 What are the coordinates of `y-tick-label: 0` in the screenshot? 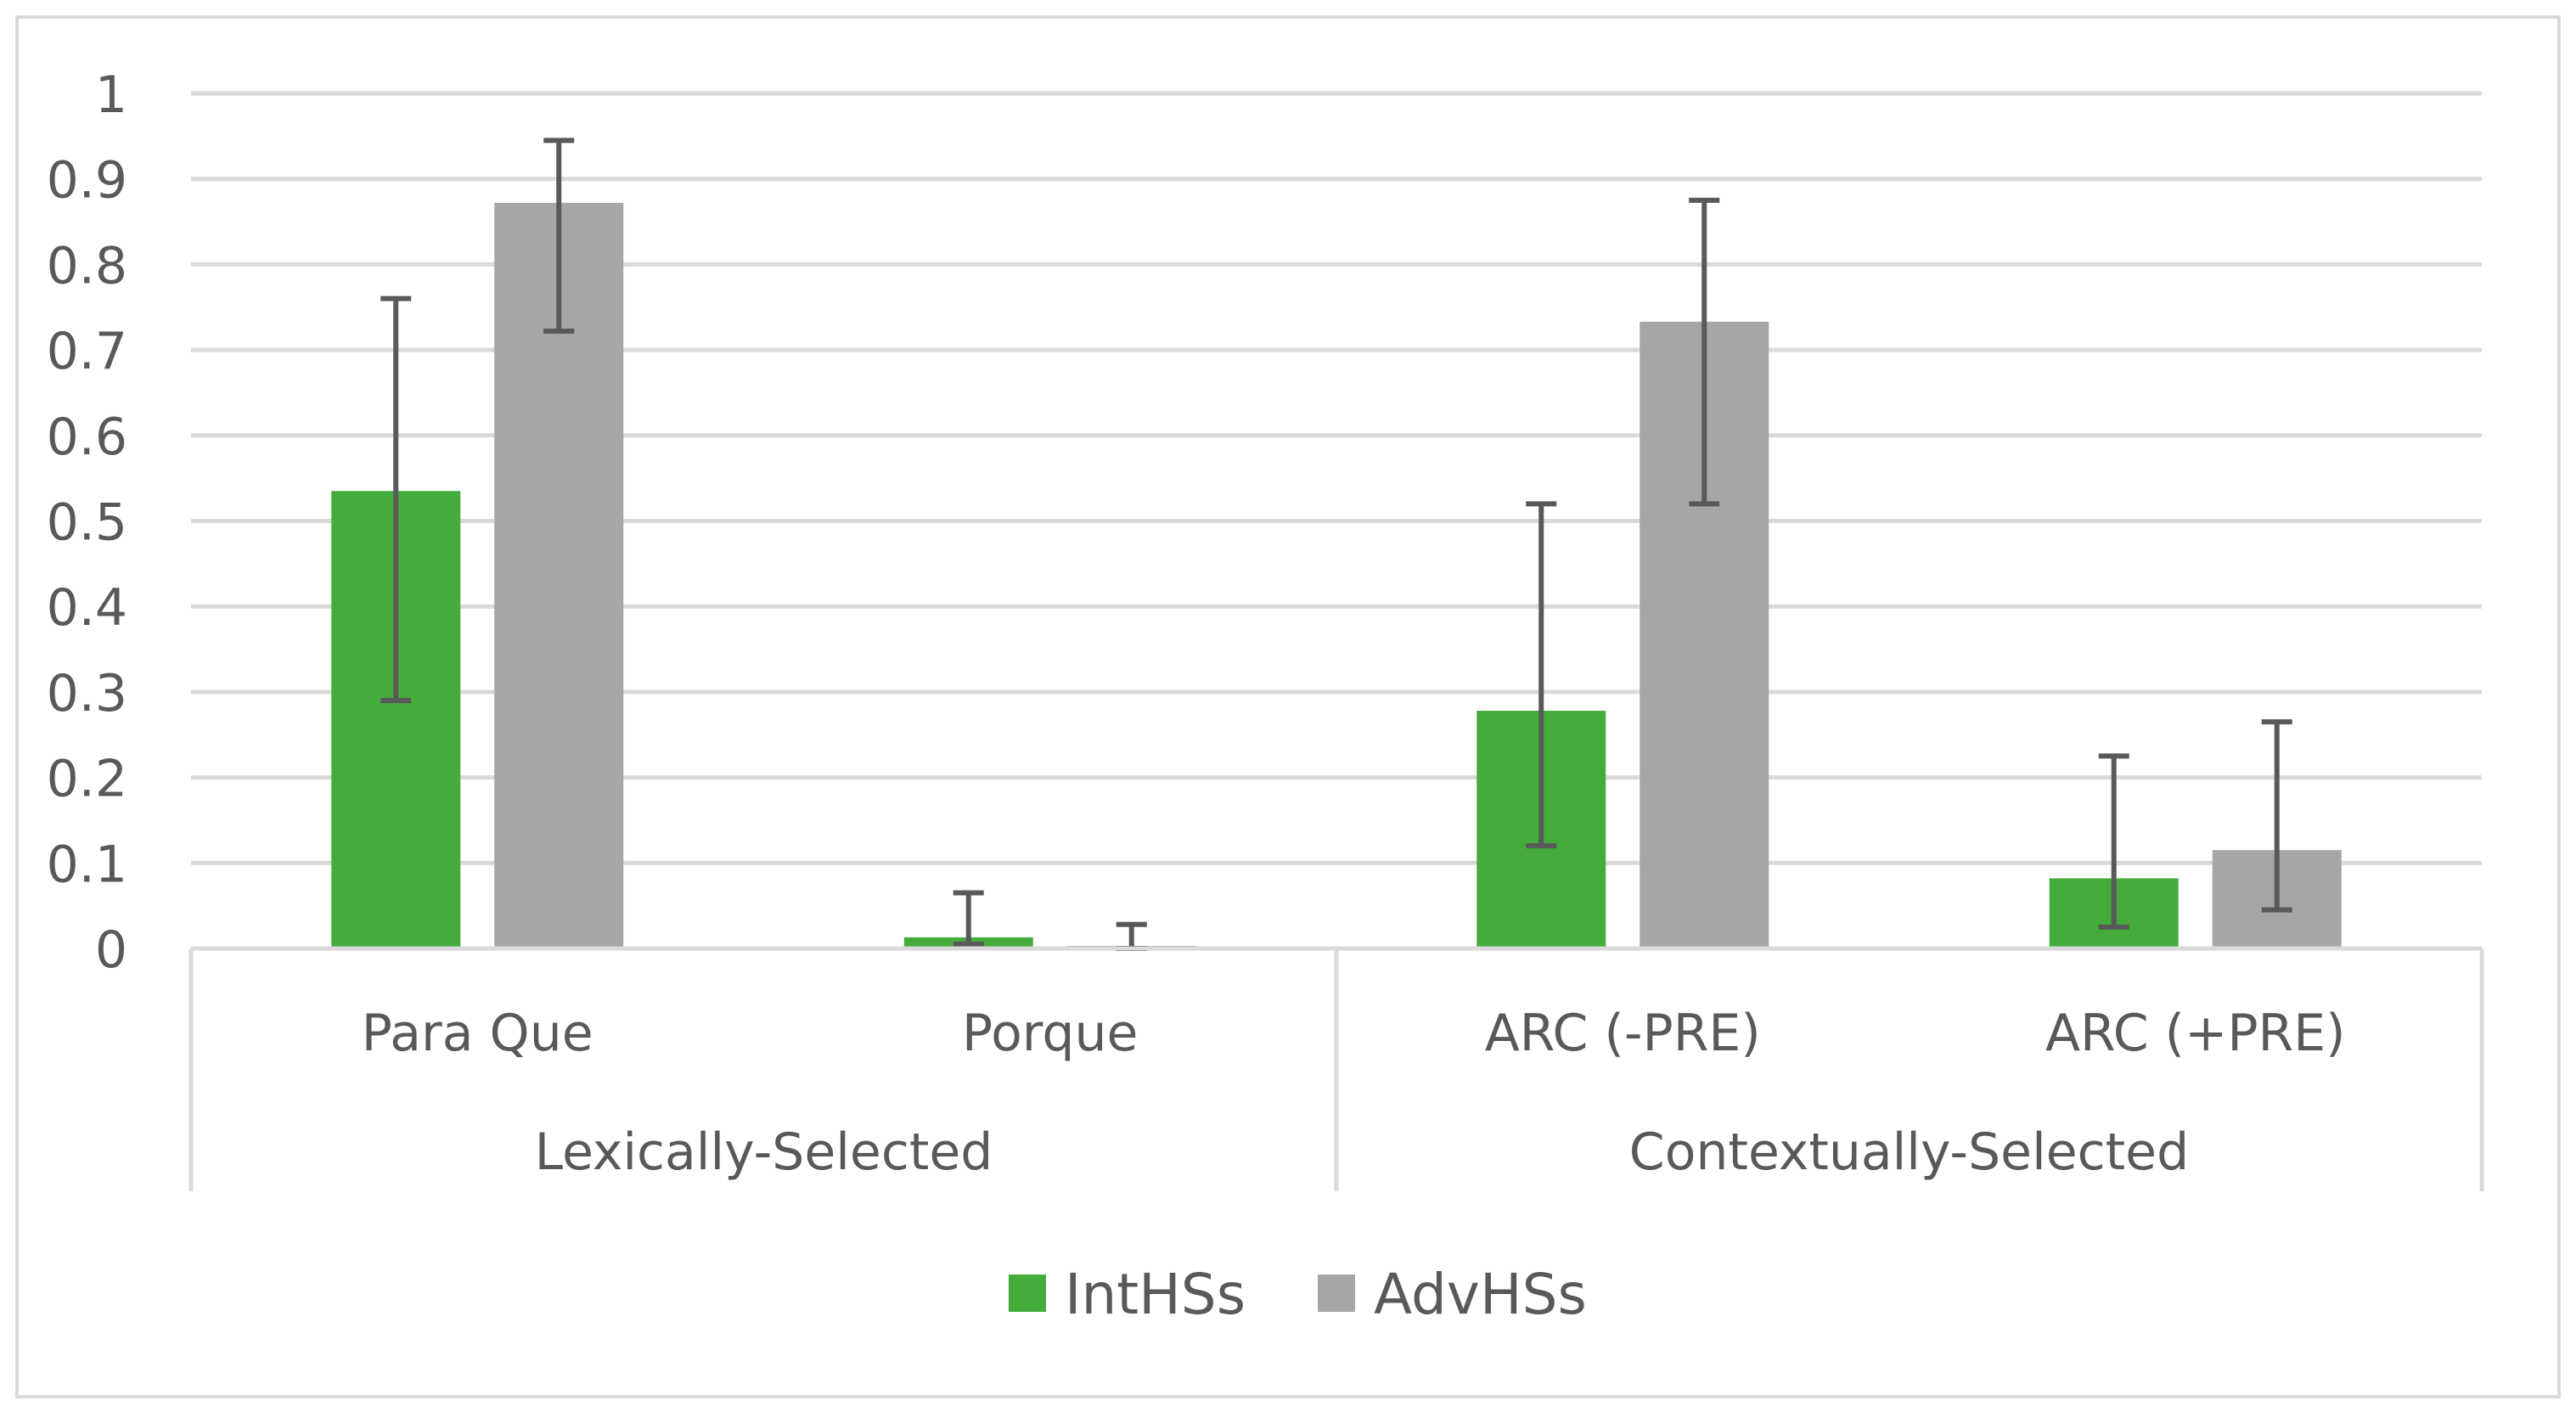 It's located at (111, 950).